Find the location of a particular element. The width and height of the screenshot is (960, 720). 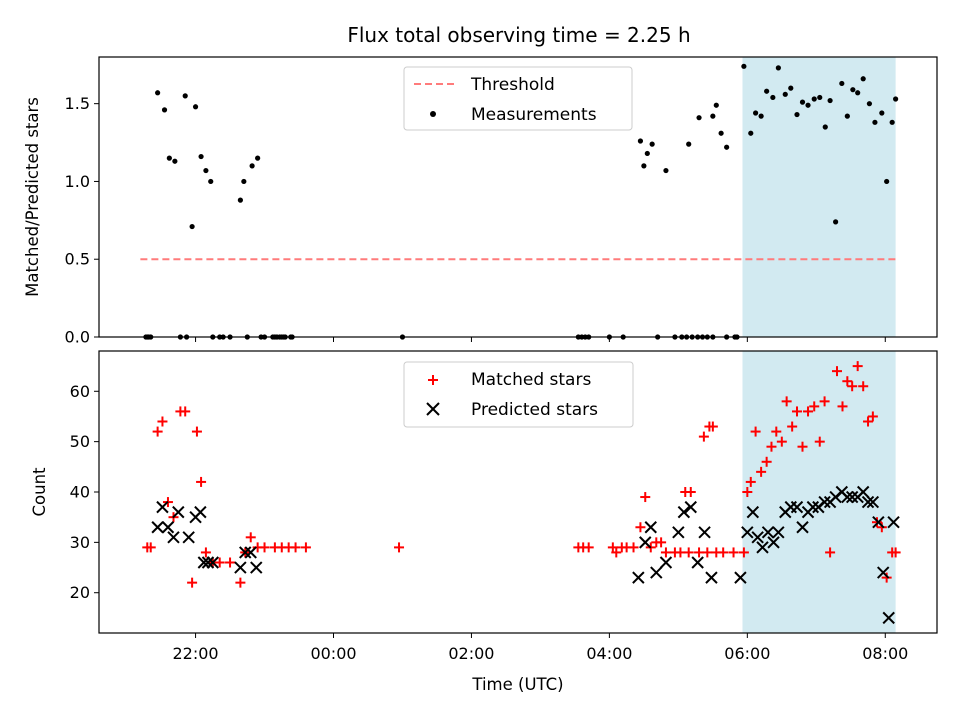

legend-matched-swatch is located at coordinates (433, 380).